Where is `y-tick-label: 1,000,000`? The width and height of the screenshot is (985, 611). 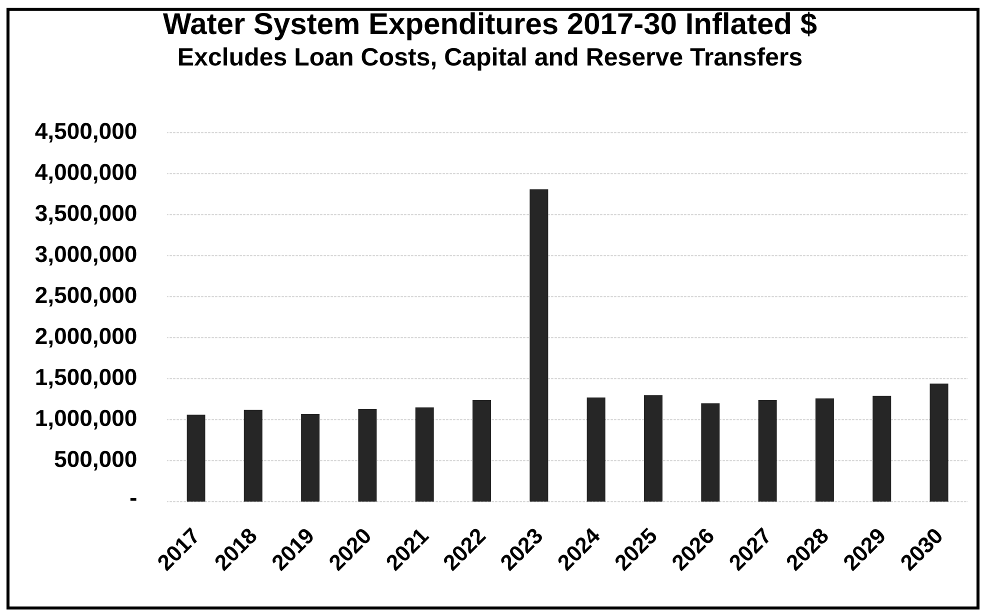 y-tick-label: 1,000,000 is located at coordinates (86, 420).